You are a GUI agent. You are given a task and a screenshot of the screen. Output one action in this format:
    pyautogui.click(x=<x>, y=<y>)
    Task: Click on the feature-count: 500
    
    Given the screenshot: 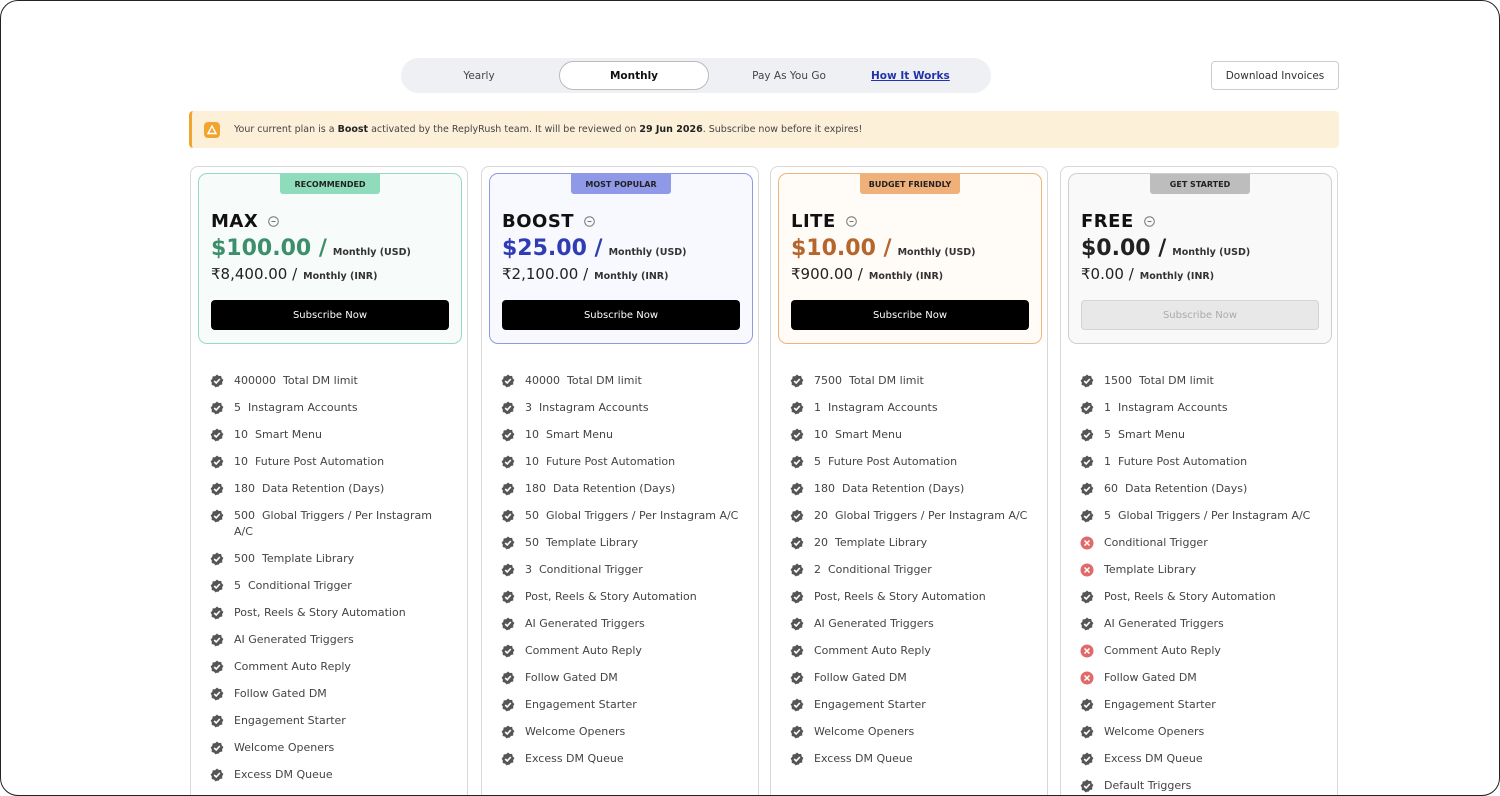 What is the action you would take?
    pyautogui.click(x=244, y=515)
    